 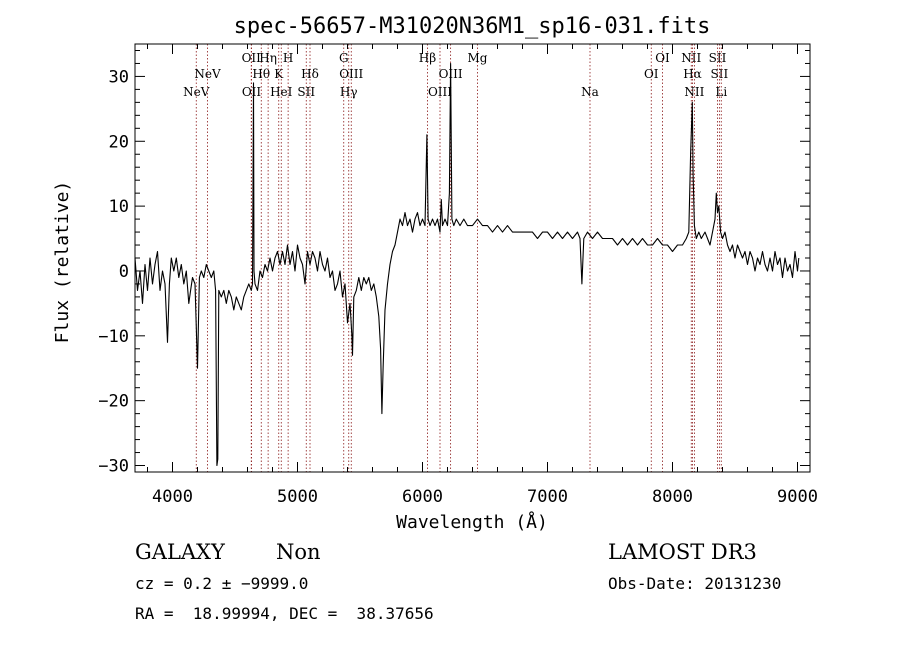 What do you see at coordinates (651, 74) in the screenshot?
I see `line-marker-label-19: OI` at bounding box center [651, 74].